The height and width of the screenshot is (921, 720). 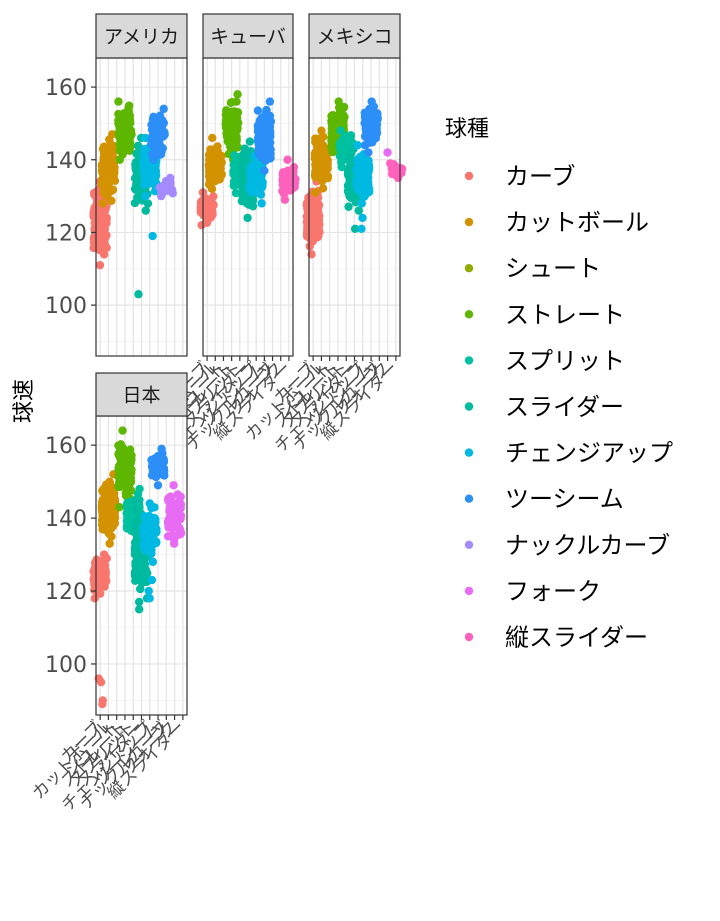 I want to click on facet-strip-label: メキシコ, so click(x=354, y=37).